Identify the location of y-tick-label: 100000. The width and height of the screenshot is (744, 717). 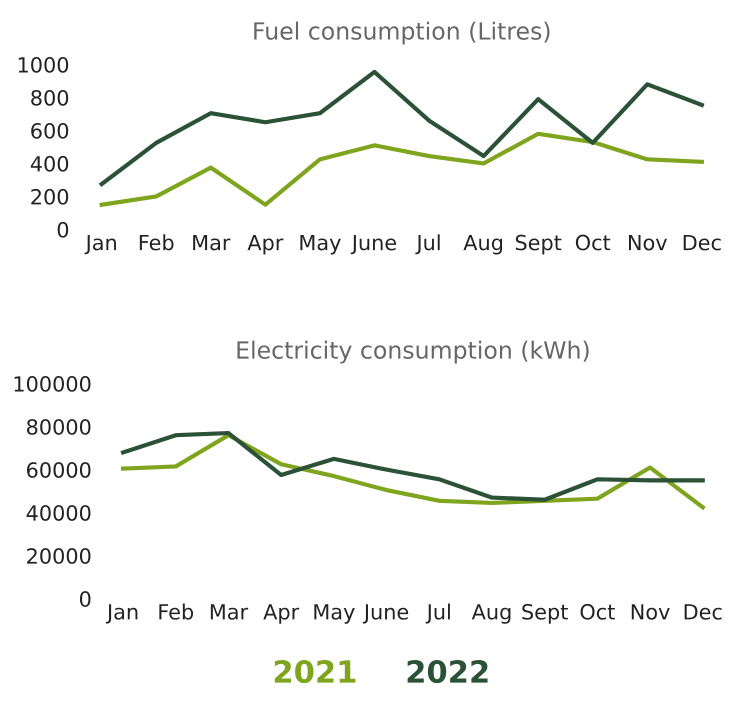
(52, 384).